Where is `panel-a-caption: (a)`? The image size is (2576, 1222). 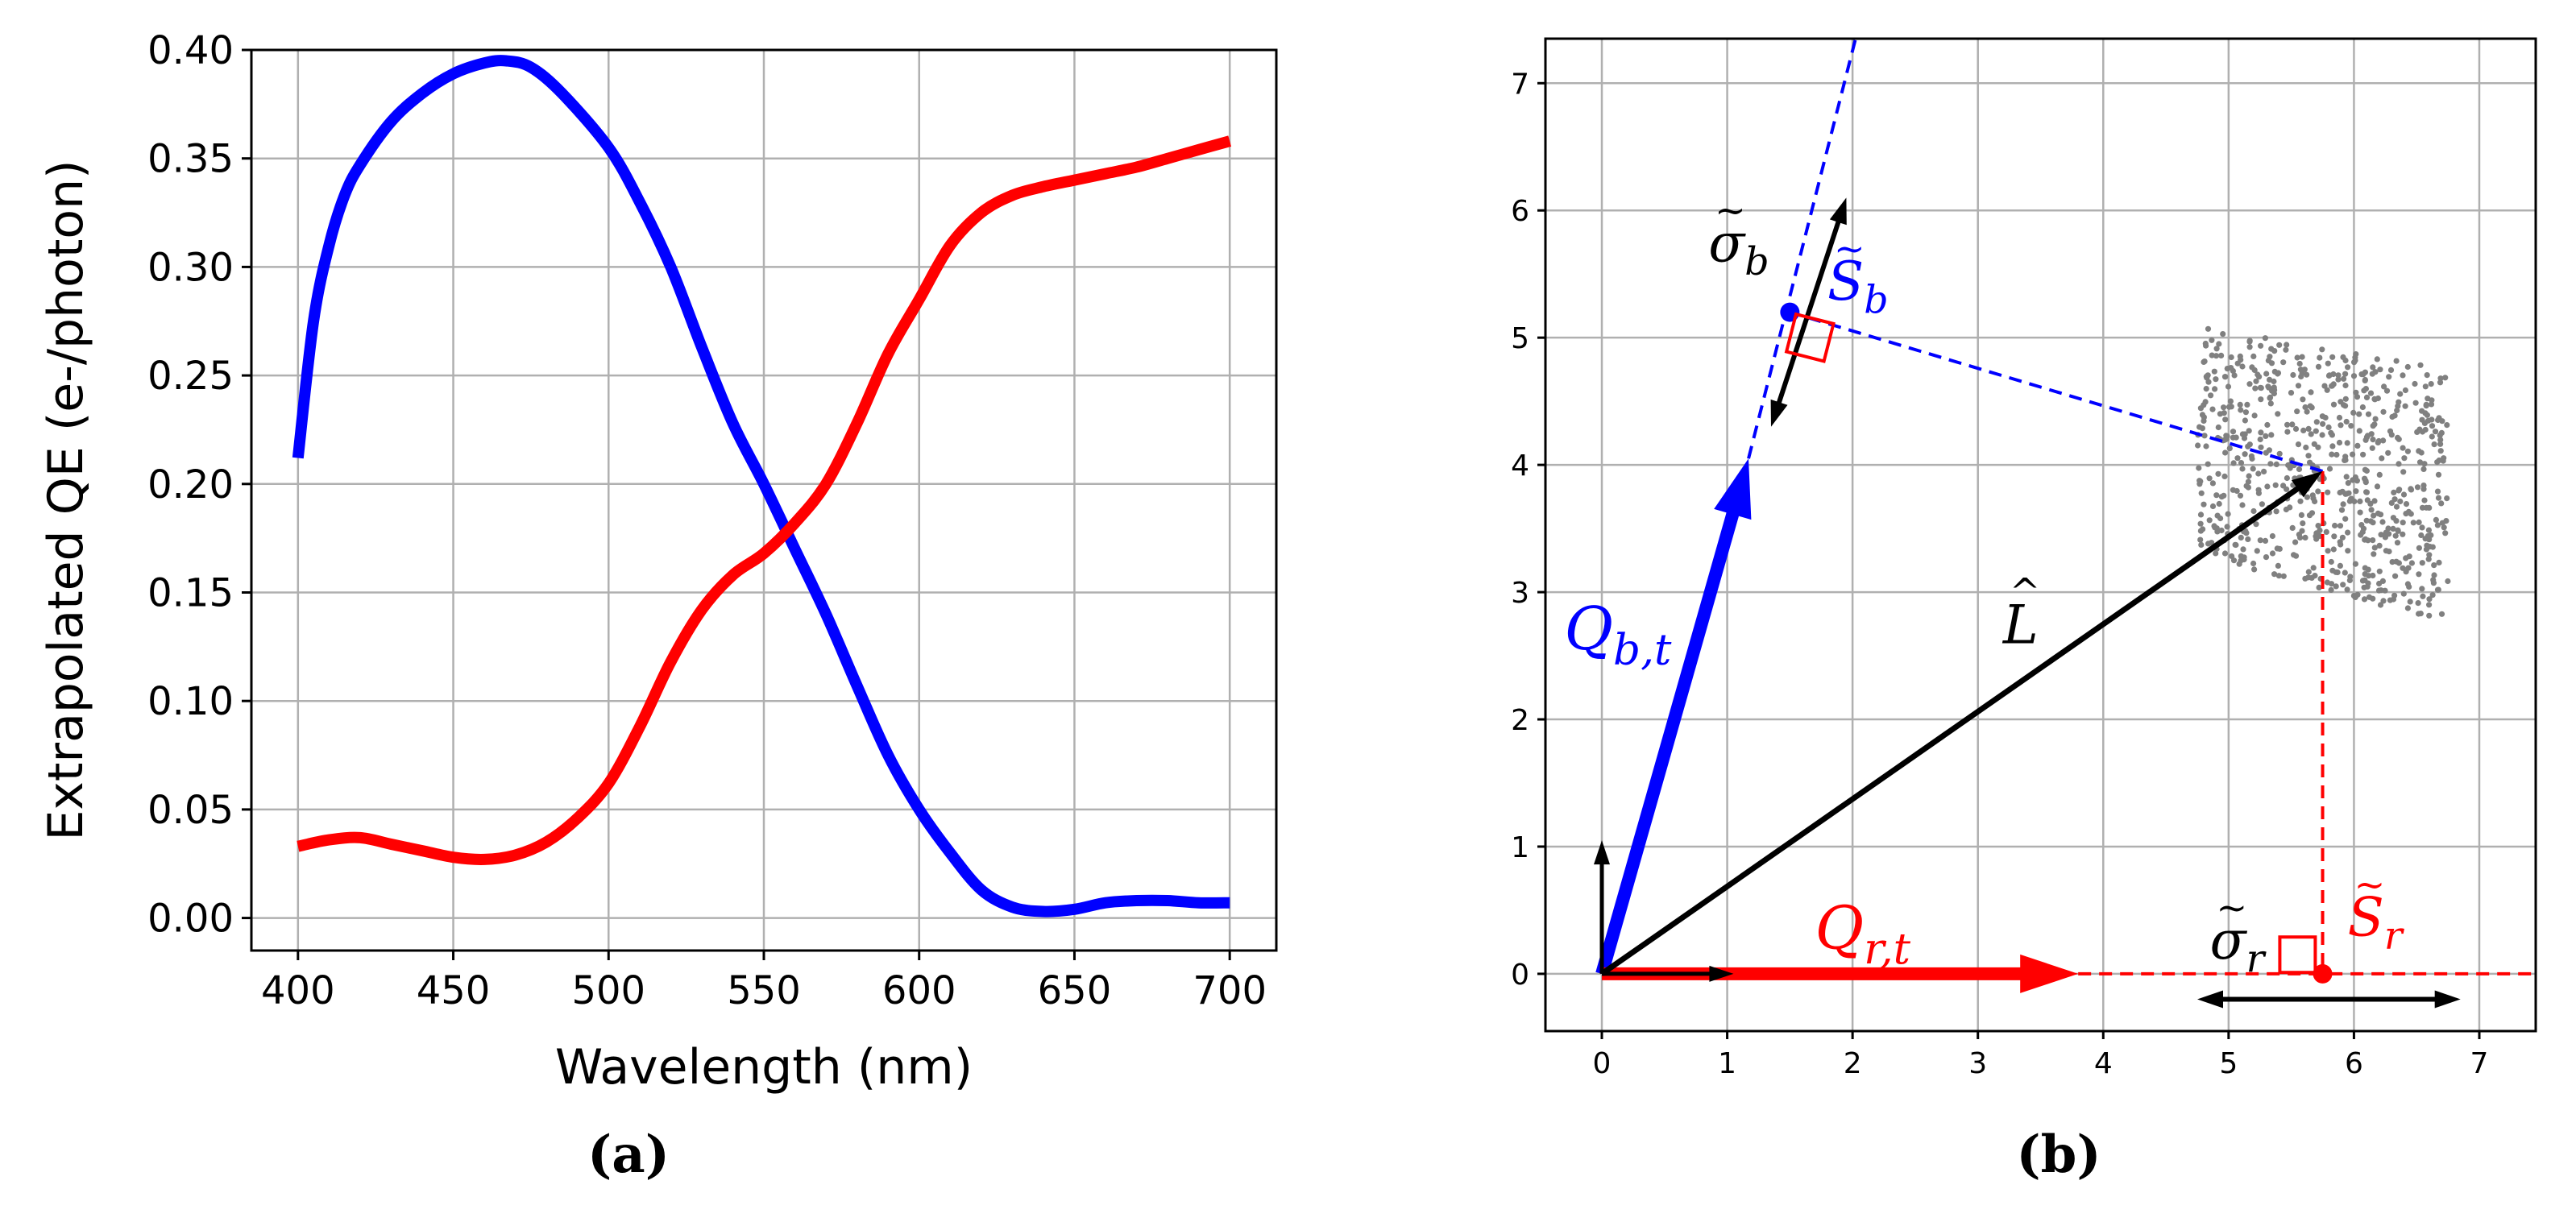 panel-a-caption: (a) is located at coordinates (628, 1155).